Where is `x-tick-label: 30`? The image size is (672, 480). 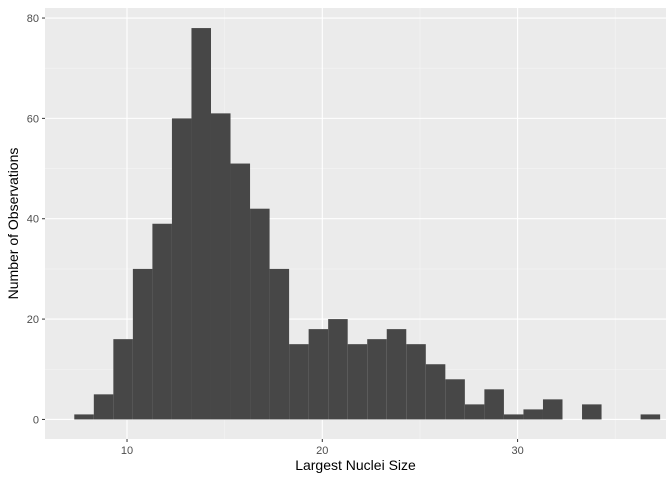
x-tick-label: 30 is located at coordinates (517, 451).